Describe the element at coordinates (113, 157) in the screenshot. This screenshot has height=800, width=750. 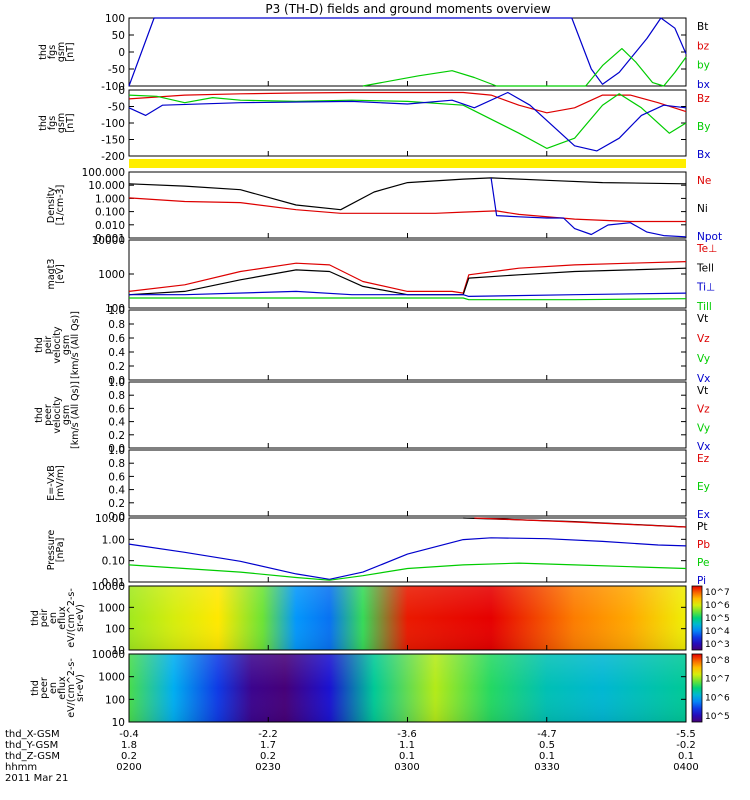
I see `y-tick-label: -200` at that location.